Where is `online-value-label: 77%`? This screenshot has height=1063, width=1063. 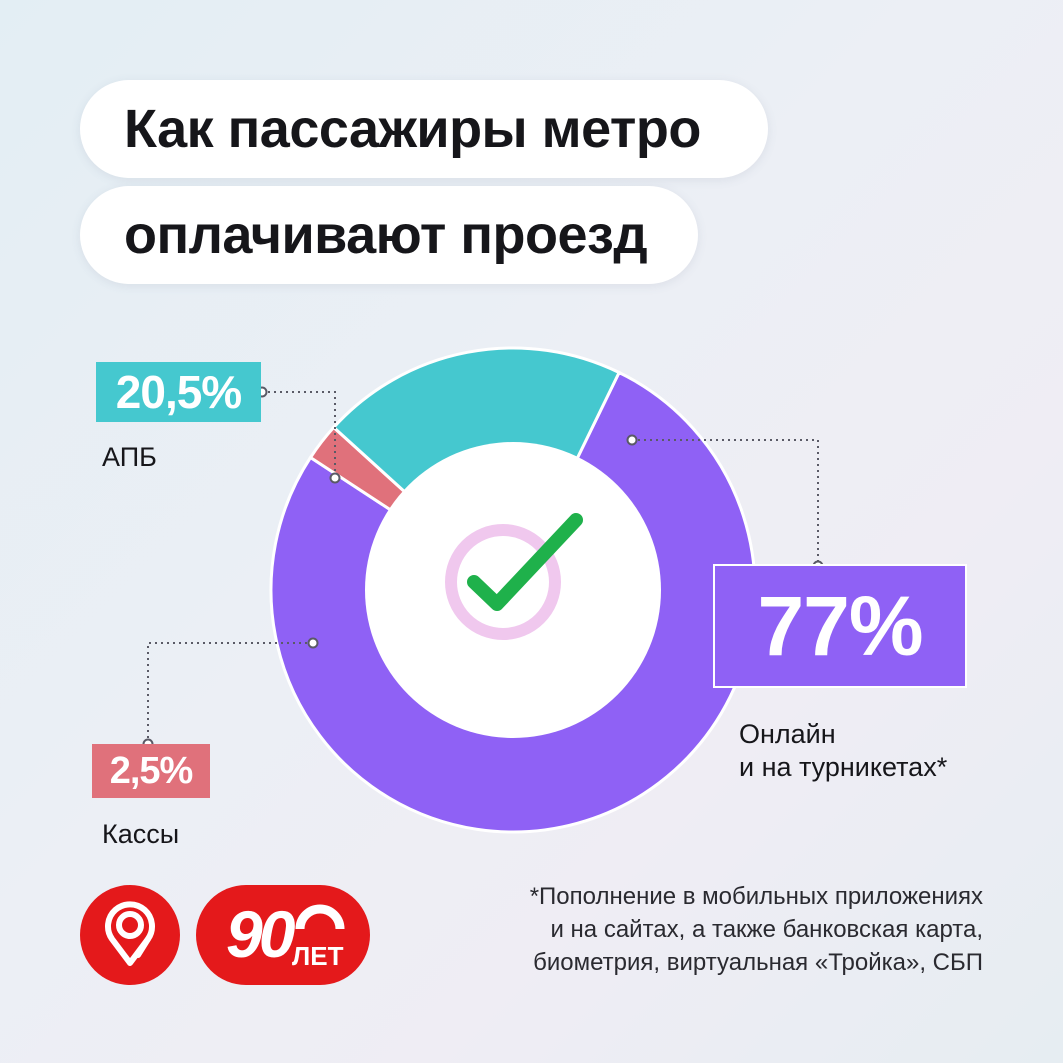 online-value-label: 77% is located at coordinates (840, 626).